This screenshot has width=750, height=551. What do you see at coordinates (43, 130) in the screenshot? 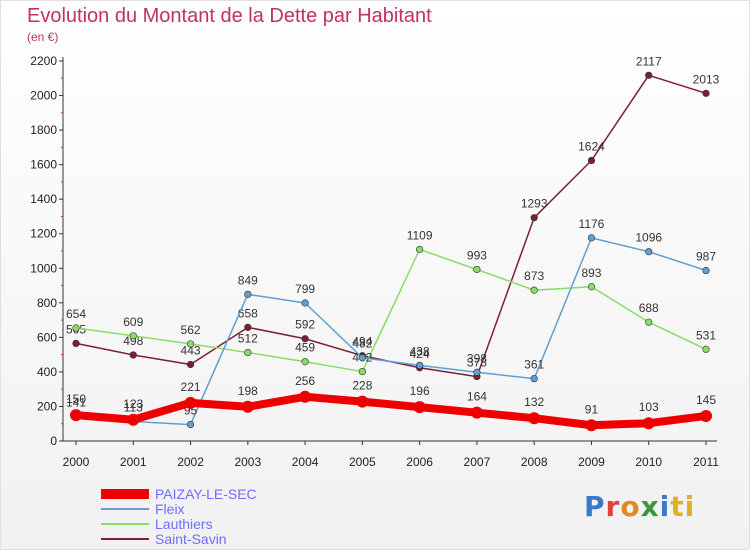
I see `y-tick-label: 1800` at bounding box center [43, 130].